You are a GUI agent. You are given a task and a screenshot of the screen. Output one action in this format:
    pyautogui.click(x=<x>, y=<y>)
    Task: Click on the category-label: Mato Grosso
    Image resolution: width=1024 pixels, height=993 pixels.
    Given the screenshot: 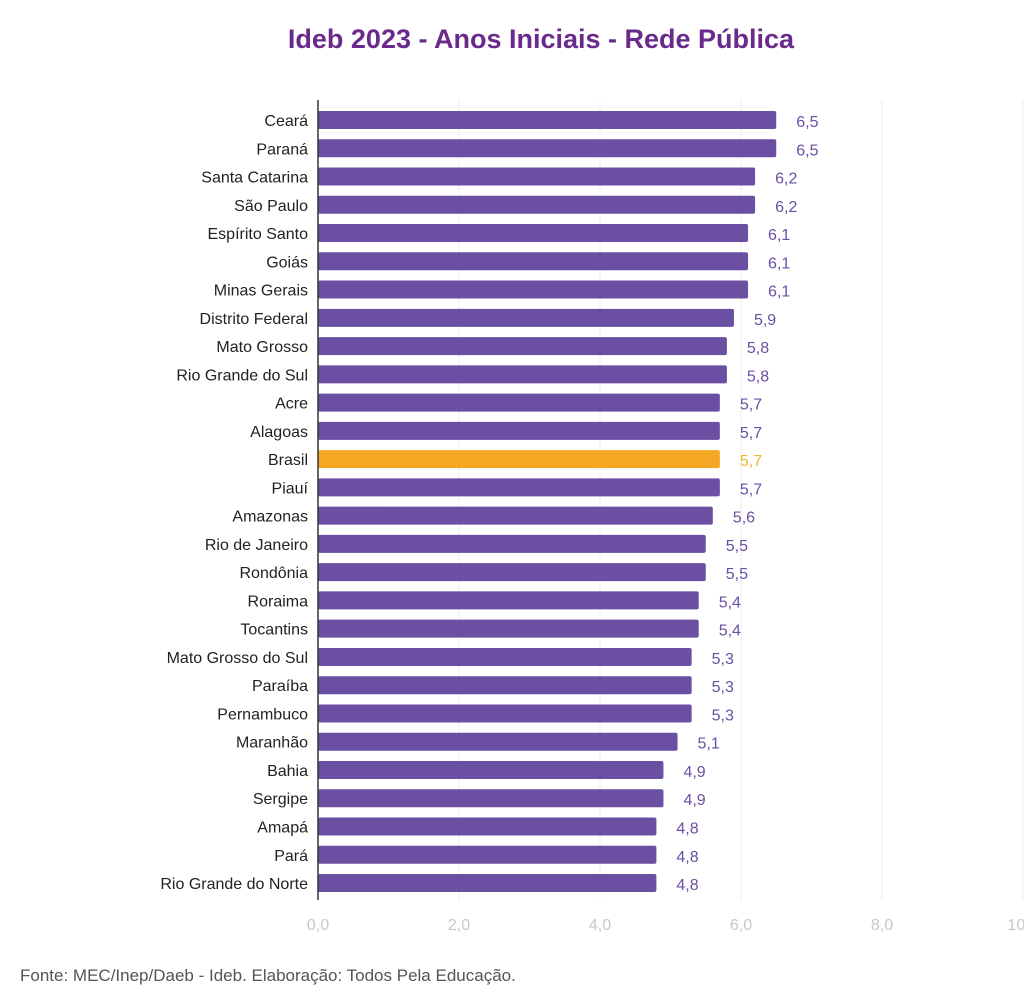 What is the action you would take?
    pyautogui.click(x=262, y=347)
    